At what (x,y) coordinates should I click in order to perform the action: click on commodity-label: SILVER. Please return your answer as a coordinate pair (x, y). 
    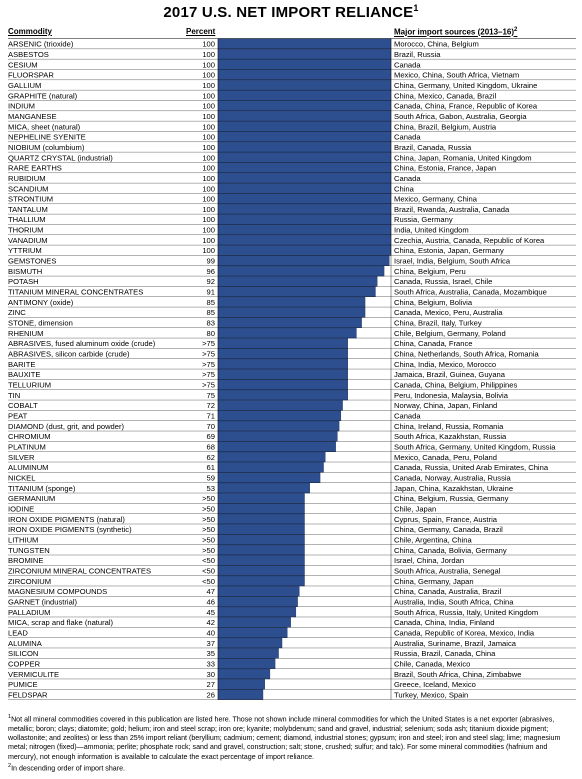
    Looking at the image, I should click on (21, 457).